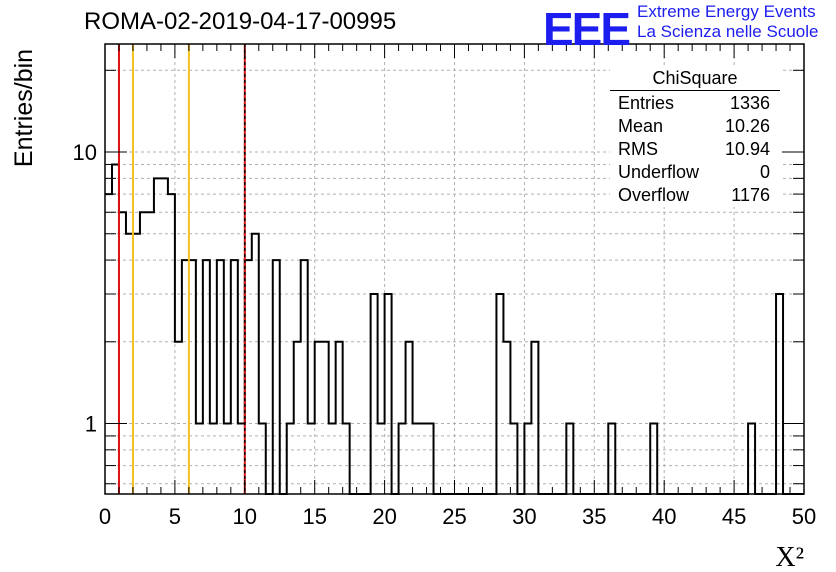 Image resolution: width=836 pixels, height=572 pixels. Describe the element at coordinates (594, 516) in the screenshot. I see `x-tick-label: 35` at that location.